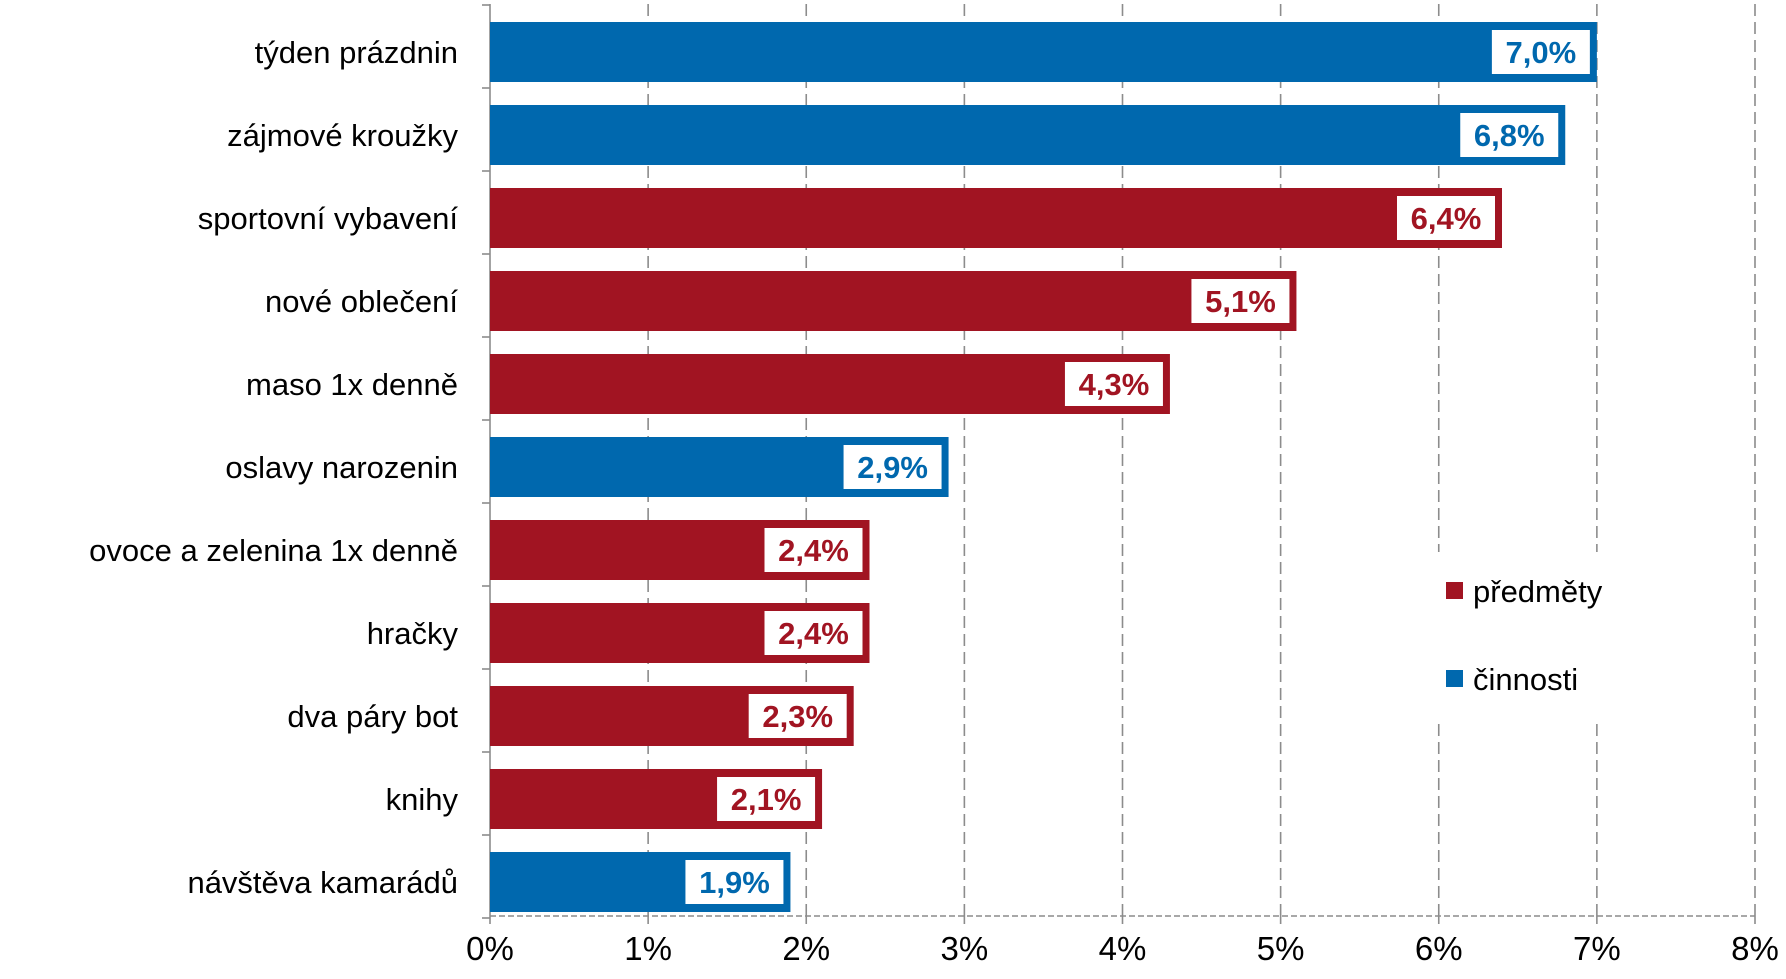 The image size is (1786, 979). I want to click on data-label: 5,1%, so click(1240, 301).